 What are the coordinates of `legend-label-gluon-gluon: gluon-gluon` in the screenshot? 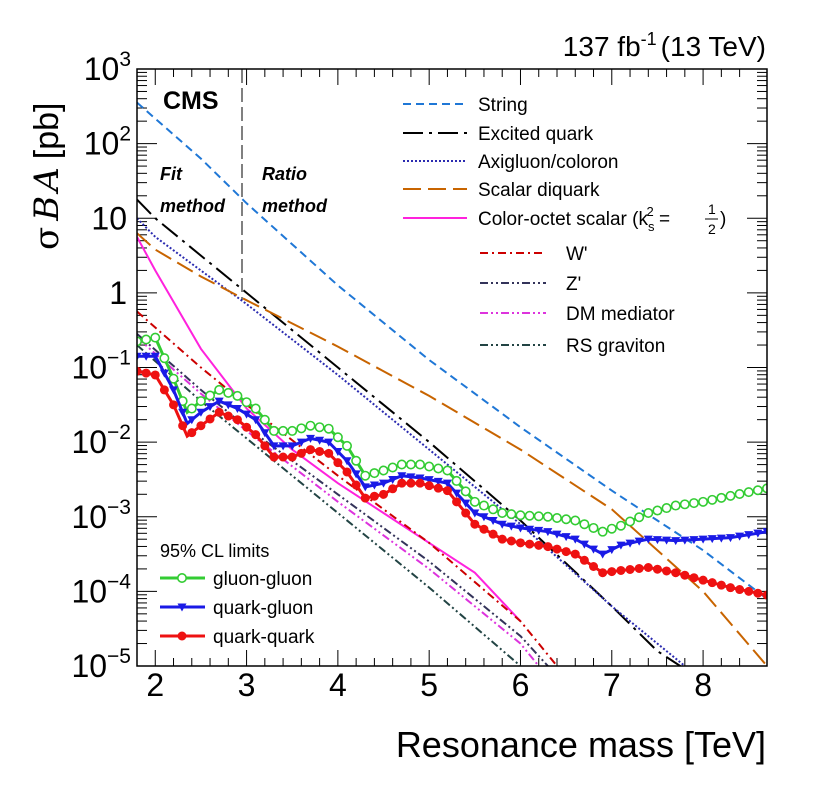 It's located at (262, 579).